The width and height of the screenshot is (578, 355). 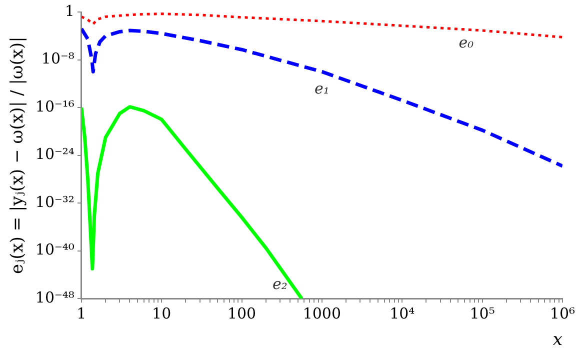 I want to click on y-tick-label: 10⁻¹⁶, so click(x=54, y=106).